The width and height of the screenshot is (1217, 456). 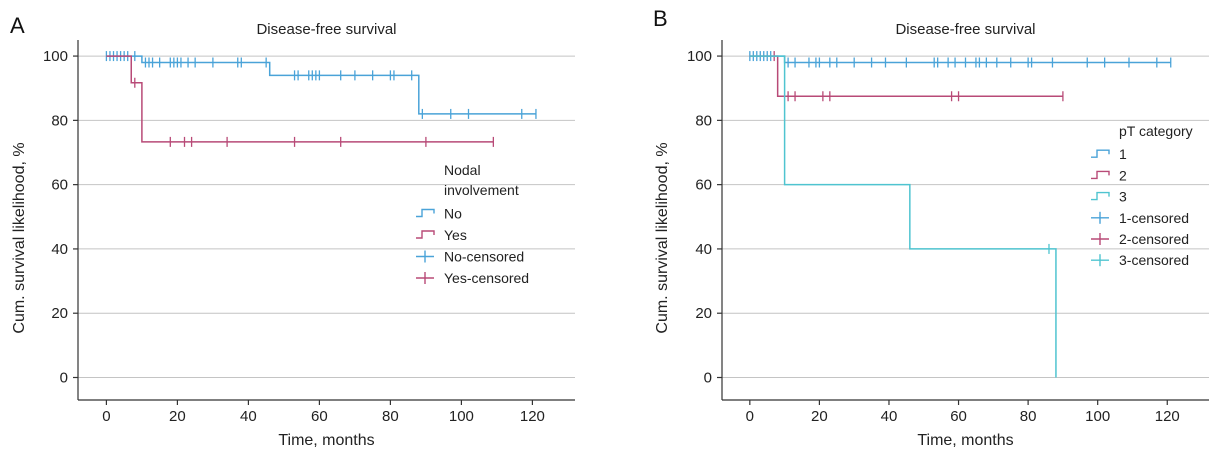 I want to click on legend-label: 2, so click(x=1123, y=175).